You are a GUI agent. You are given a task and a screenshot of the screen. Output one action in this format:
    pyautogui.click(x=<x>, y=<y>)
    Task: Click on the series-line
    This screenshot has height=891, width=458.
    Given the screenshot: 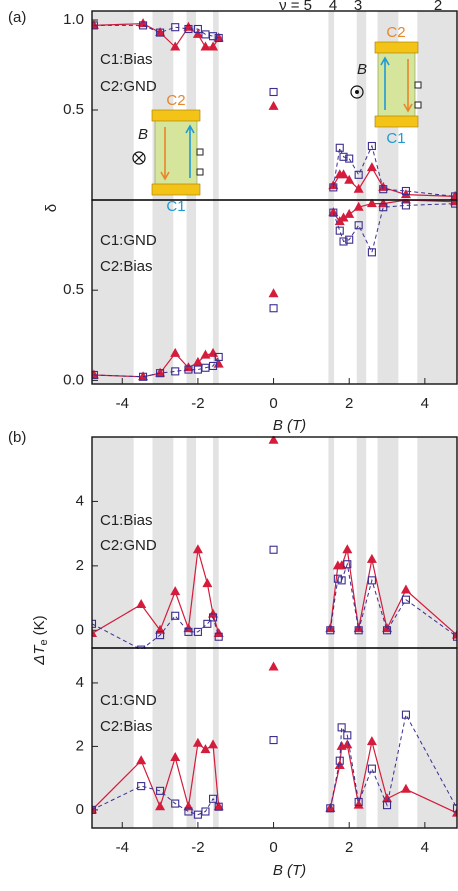 What is the action you would take?
    pyautogui.click(x=274, y=764)
    